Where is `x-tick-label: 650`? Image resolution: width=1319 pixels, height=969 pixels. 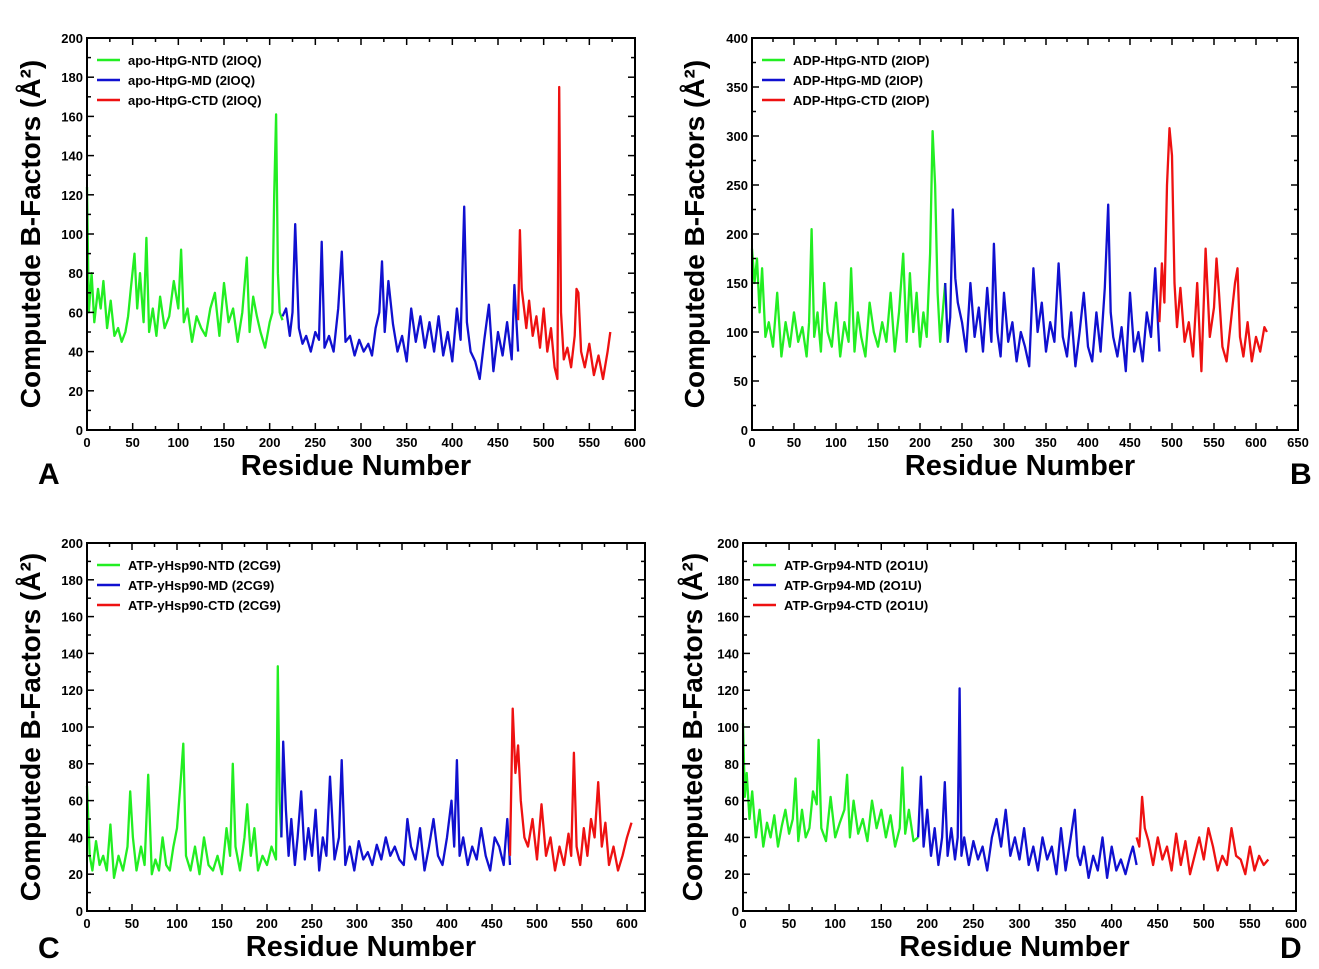 x-tick-label: 650 is located at coordinates (1298, 442).